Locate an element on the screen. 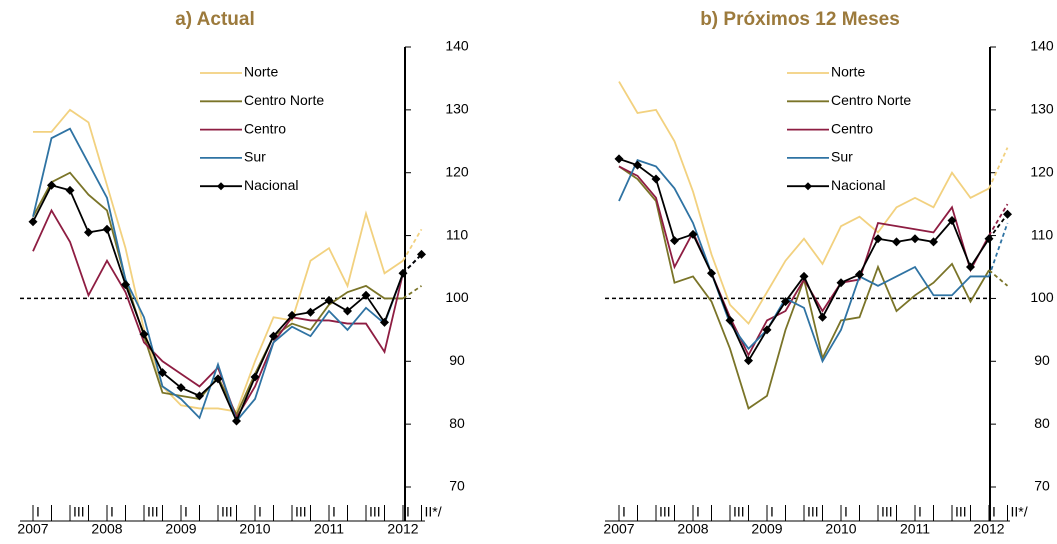  chart-title: a) Actual is located at coordinates (215, 19).